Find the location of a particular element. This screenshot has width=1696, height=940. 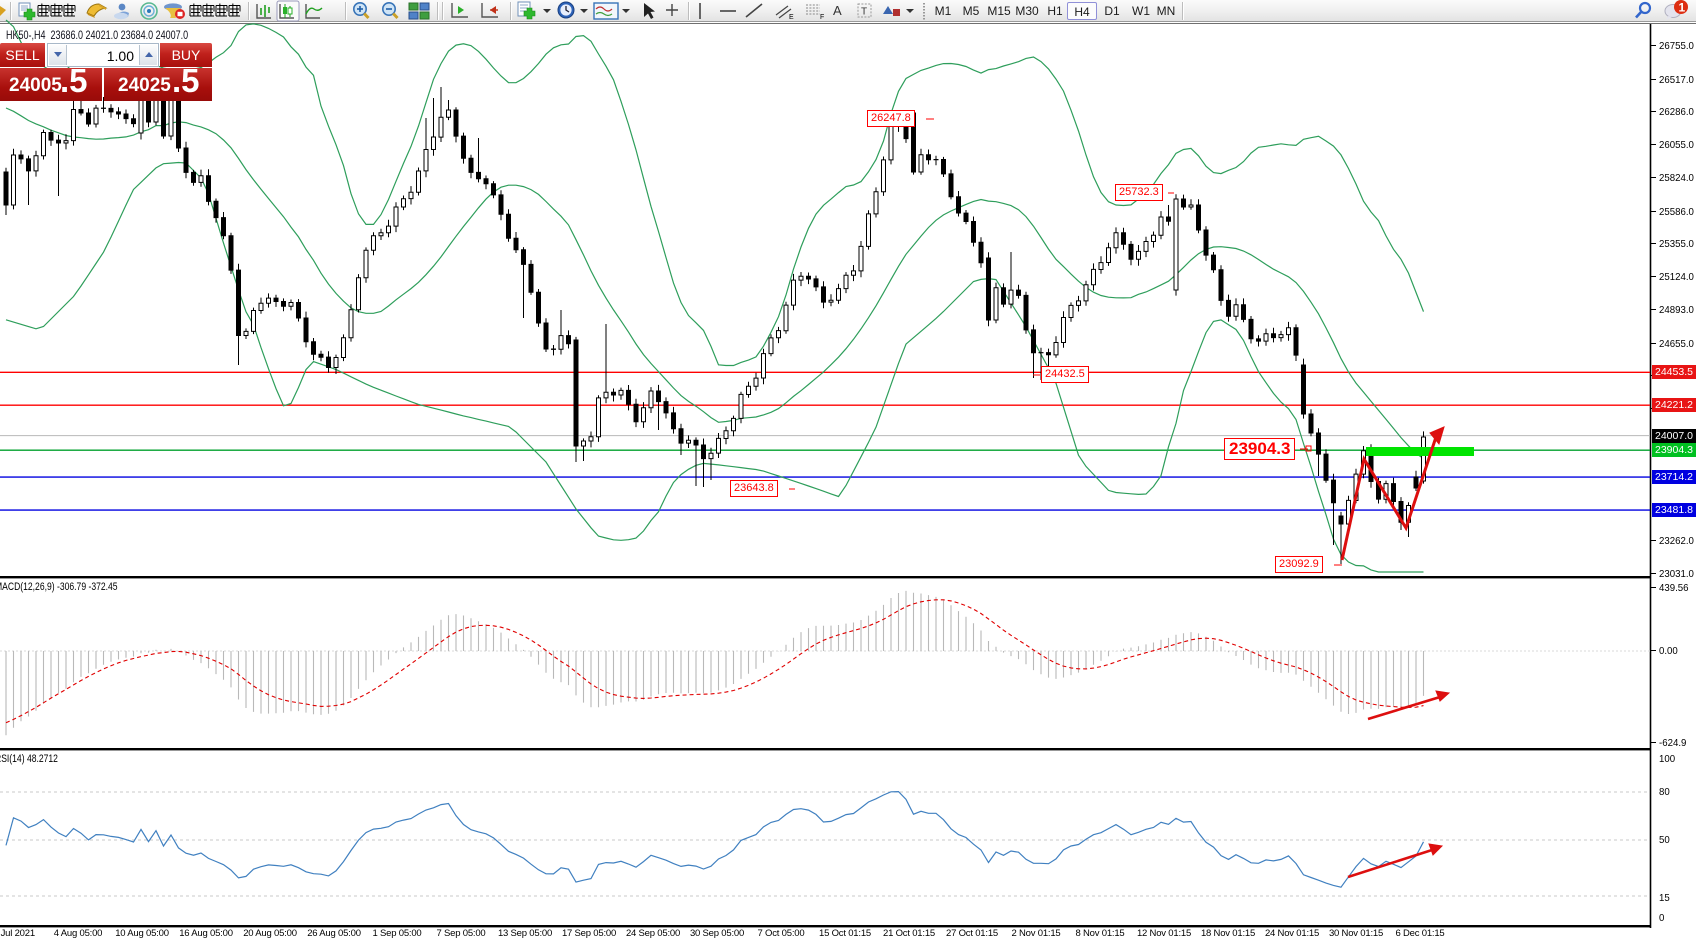

svg-text: F is located at coordinates (822, 17).